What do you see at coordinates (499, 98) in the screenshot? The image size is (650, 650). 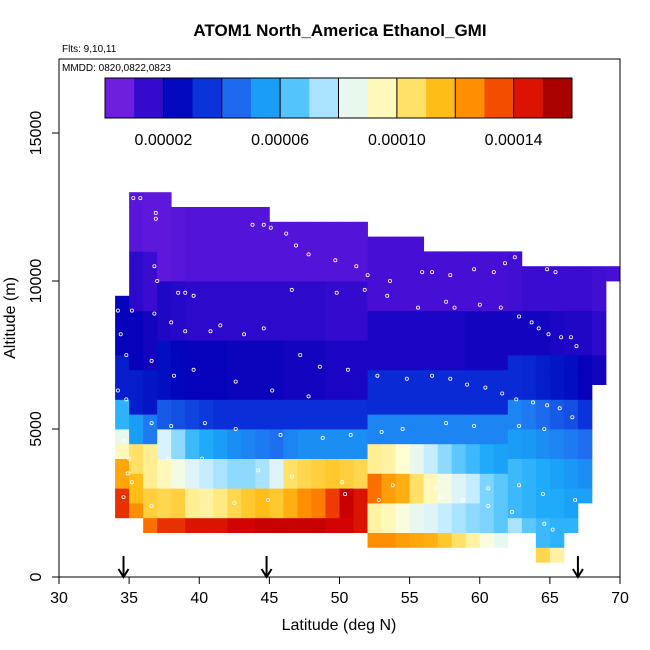 I see `colorbar-segment` at bounding box center [499, 98].